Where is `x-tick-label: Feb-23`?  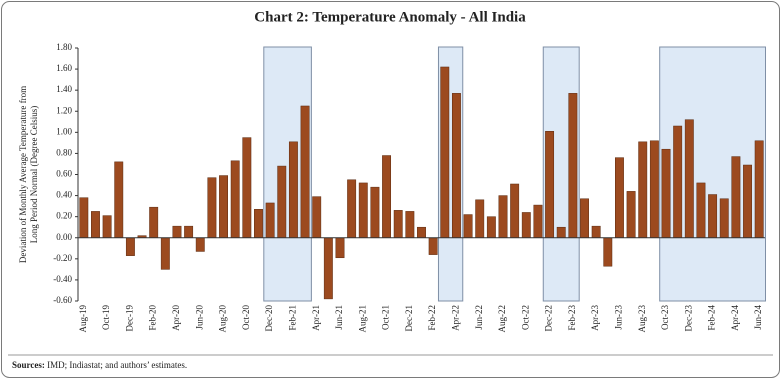 x-tick-label: Feb-23 is located at coordinates (572, 318).